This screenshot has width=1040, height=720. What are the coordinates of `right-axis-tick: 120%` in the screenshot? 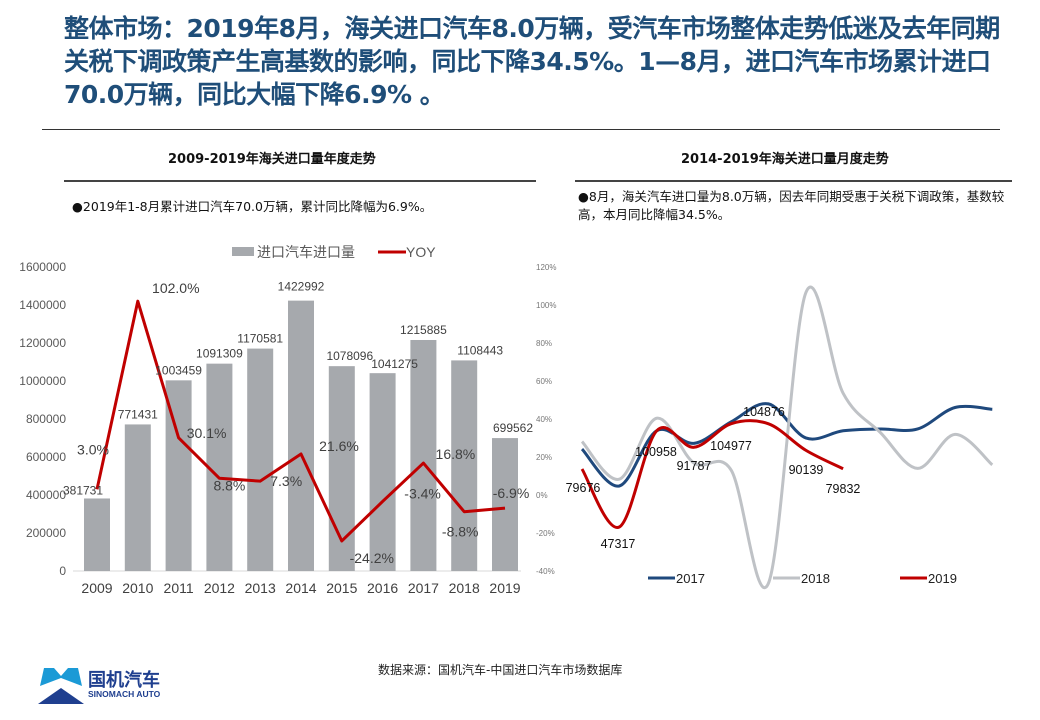 It's located at (546, 267).